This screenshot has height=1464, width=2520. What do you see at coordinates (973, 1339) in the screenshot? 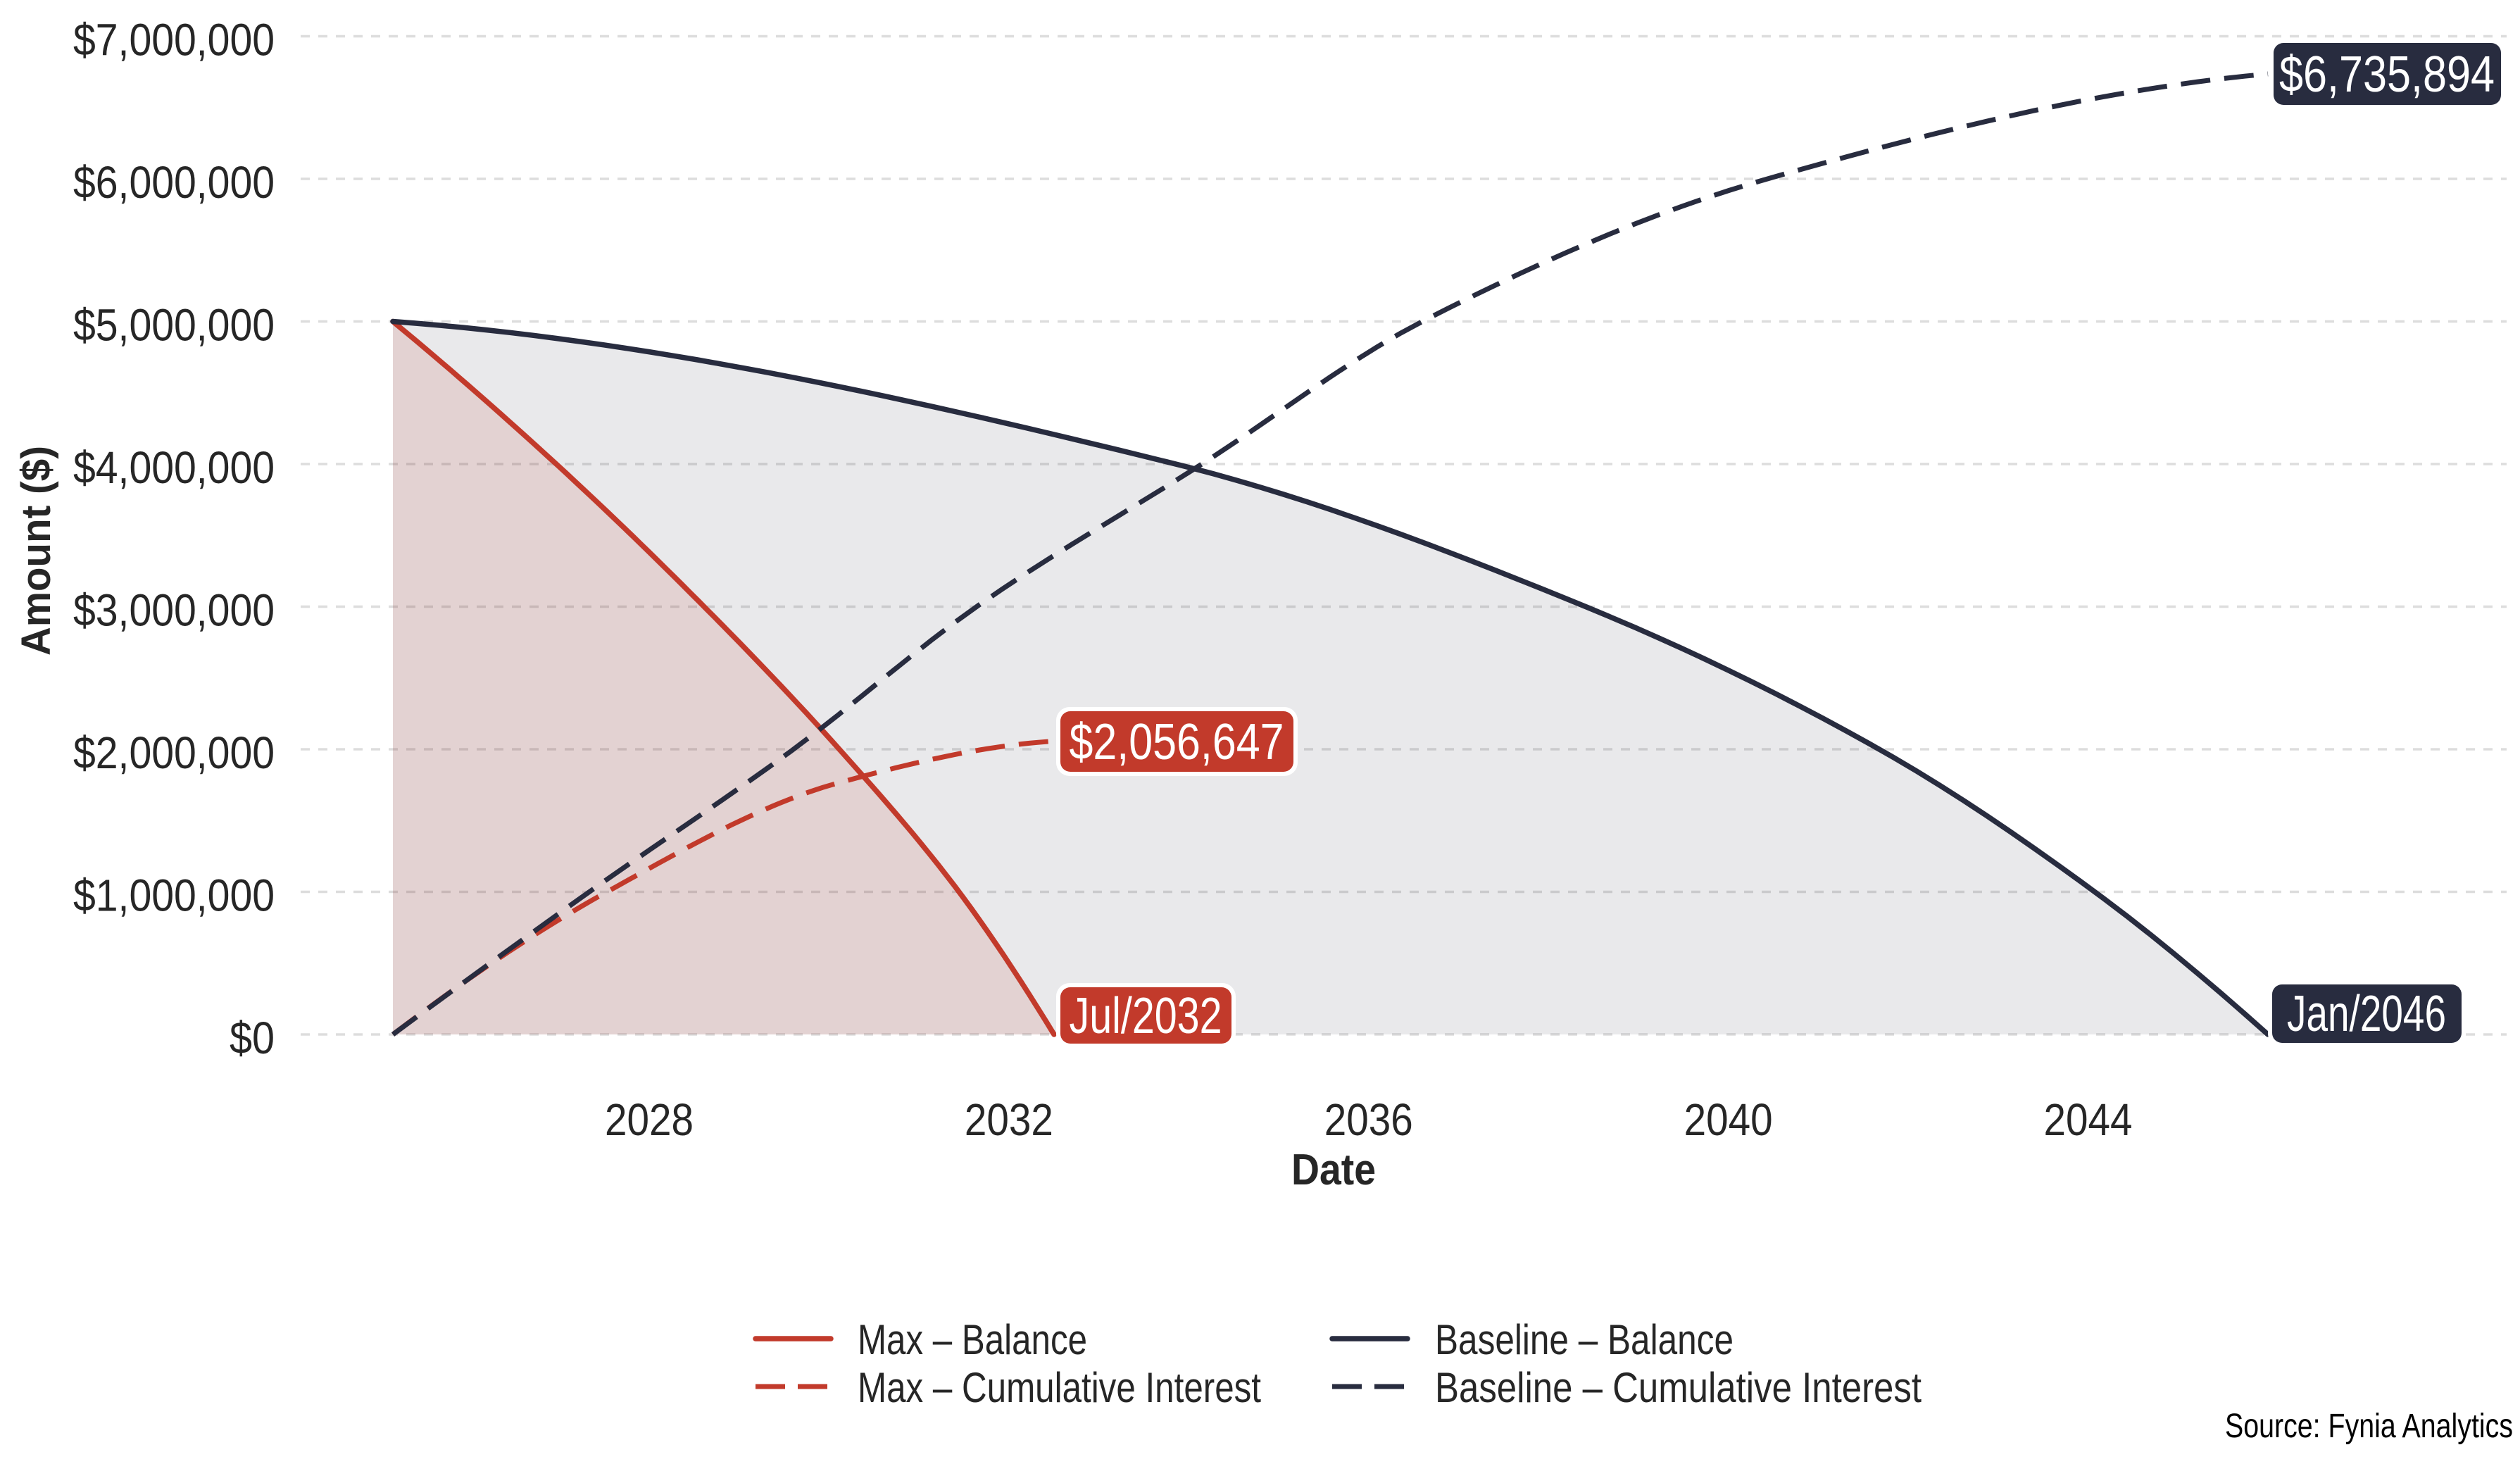
I see `svg-text: Max – Balance` at bounding box center [973, 1339].